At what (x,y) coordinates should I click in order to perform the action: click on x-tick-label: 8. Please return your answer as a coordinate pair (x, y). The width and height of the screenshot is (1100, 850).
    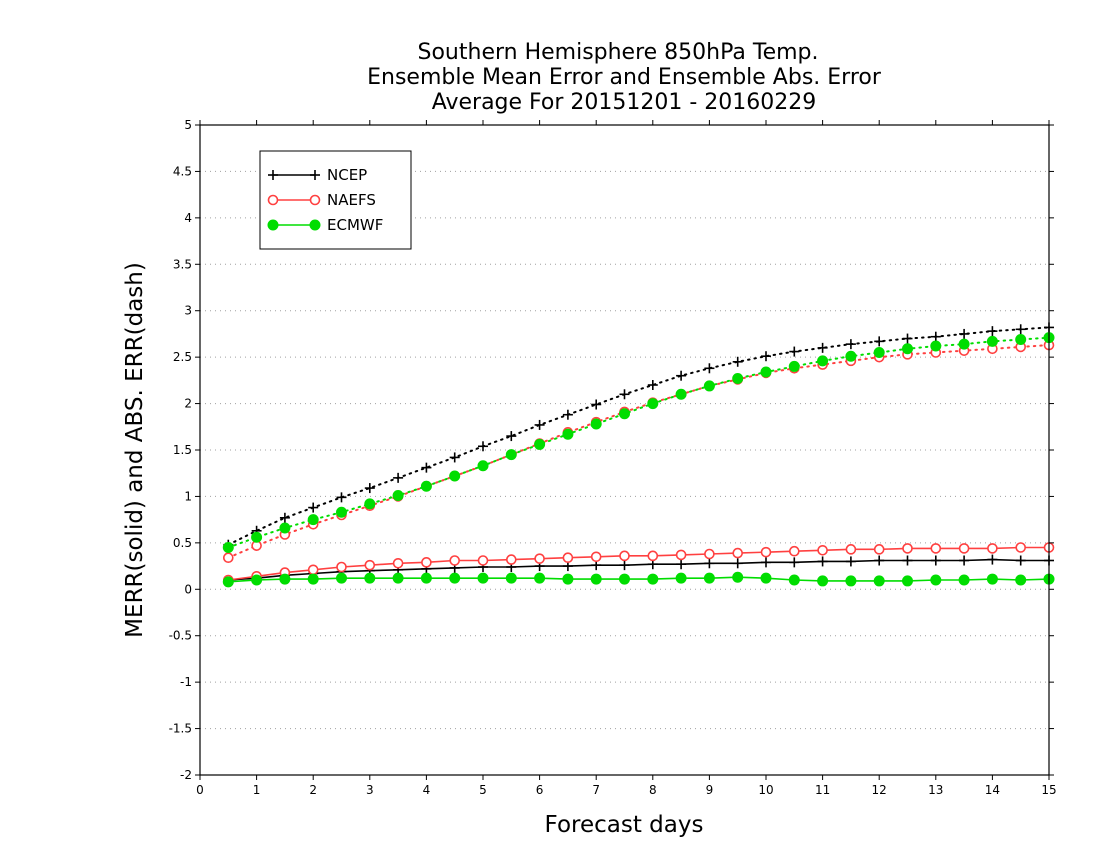
    Looking at the image, I should click on (653, 790).